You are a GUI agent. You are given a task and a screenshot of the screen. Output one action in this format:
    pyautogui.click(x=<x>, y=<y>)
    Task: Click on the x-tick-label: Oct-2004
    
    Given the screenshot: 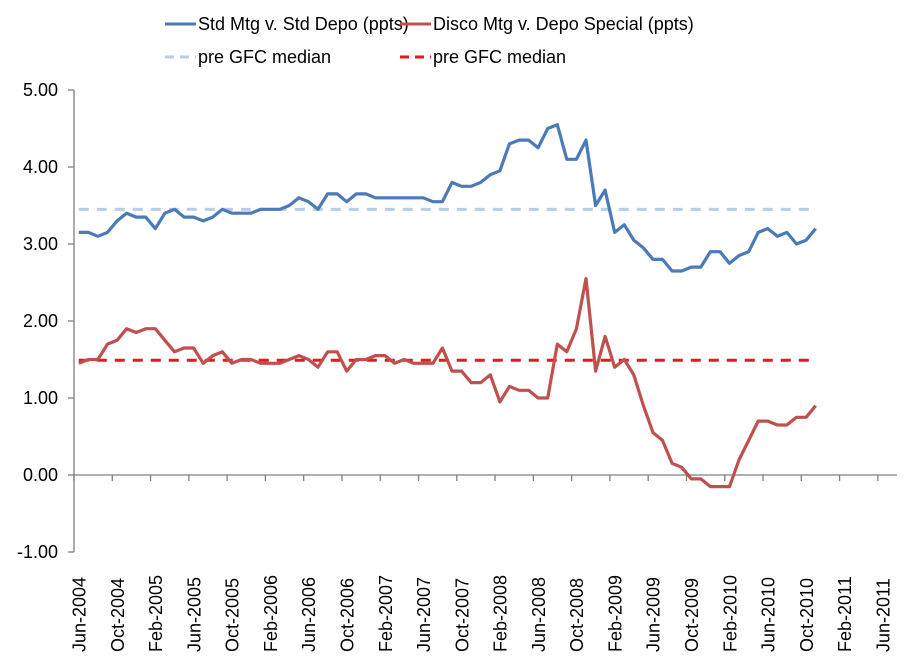 What is the action you would take?
    pyautogui.click(x=118, y=615)
    